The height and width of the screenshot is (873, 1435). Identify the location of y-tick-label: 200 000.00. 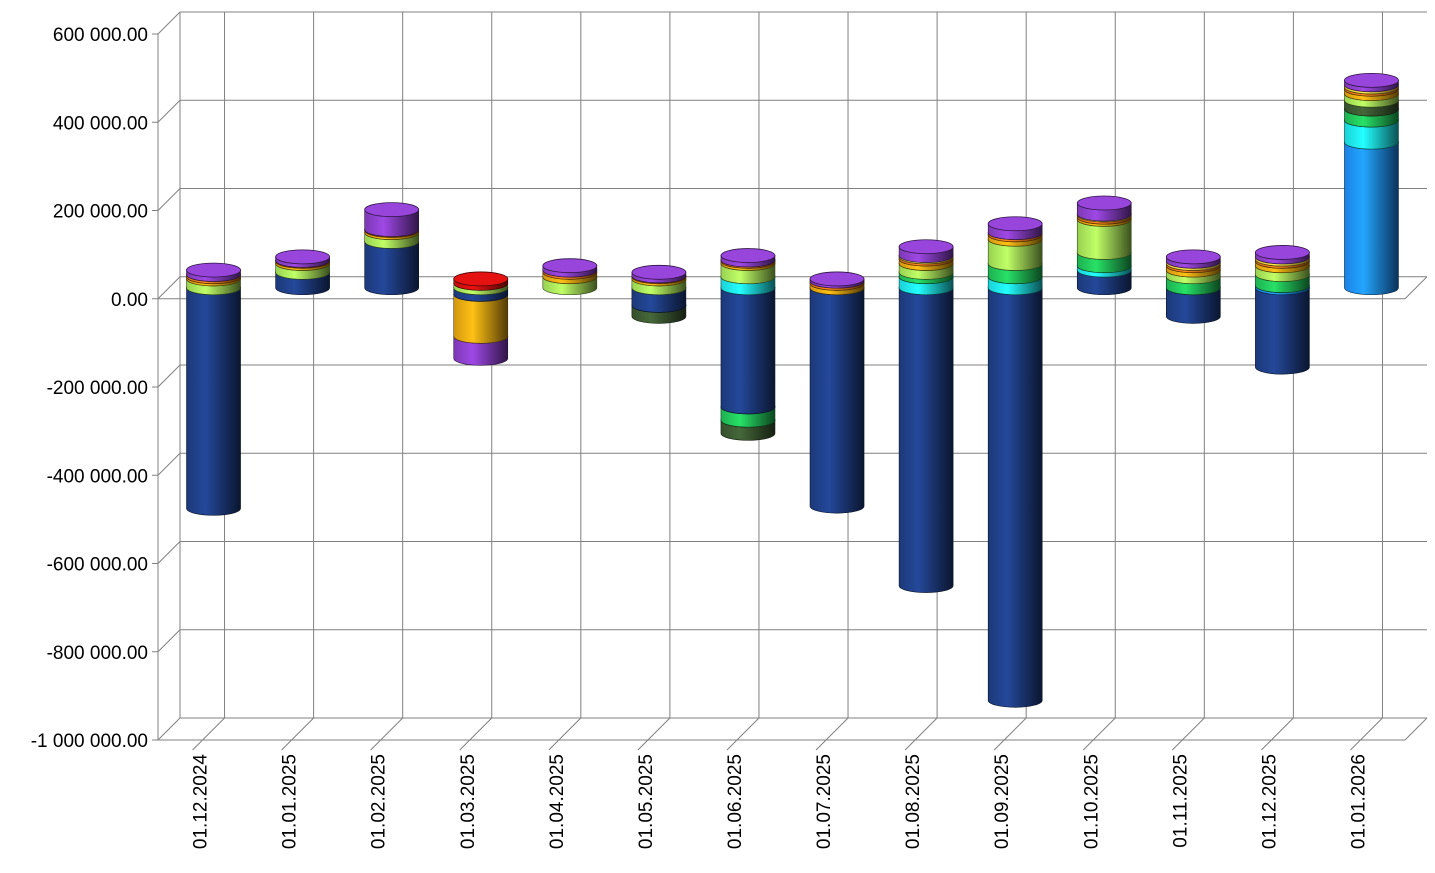
(100, 212).